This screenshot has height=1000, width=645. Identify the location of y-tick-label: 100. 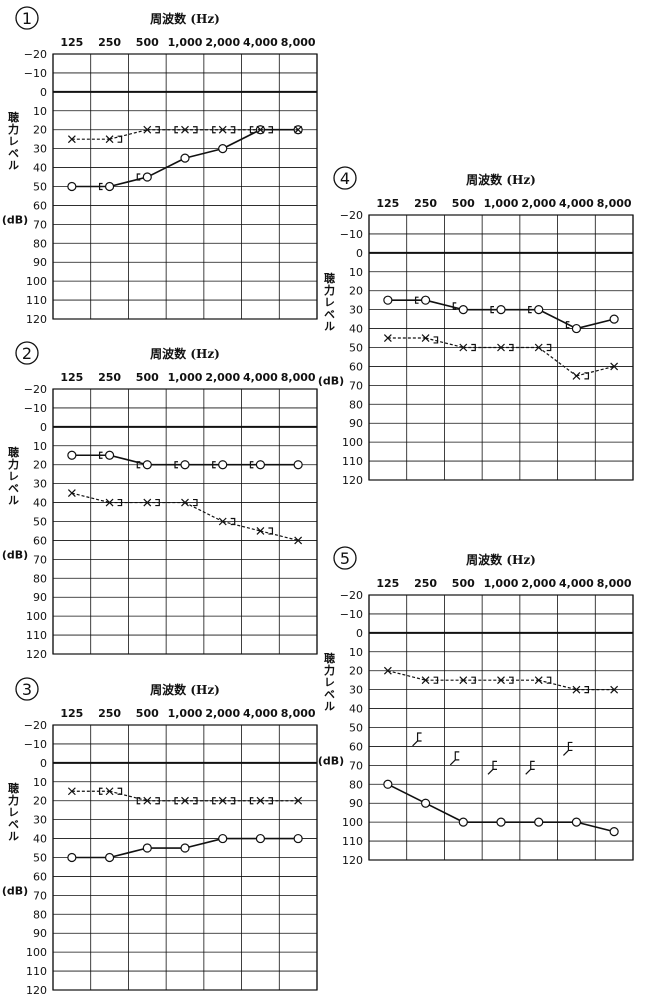
(352, 442).